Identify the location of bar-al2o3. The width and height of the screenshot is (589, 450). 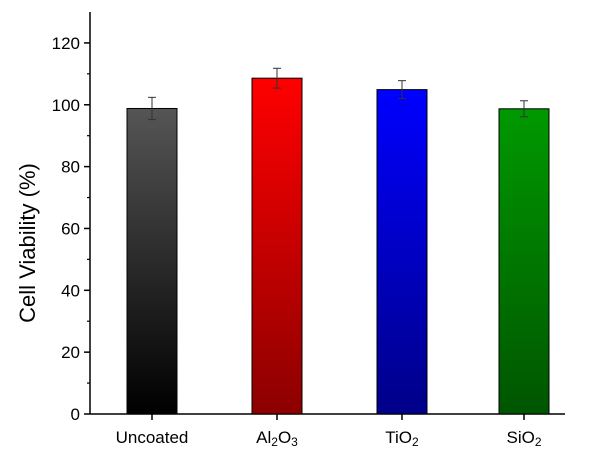
(277, 246).